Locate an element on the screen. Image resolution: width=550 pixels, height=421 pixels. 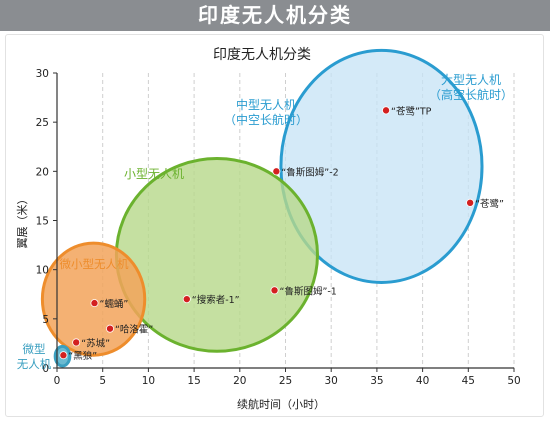
banner-title: 印度无人机分类 is located at coordinates (275, 15).